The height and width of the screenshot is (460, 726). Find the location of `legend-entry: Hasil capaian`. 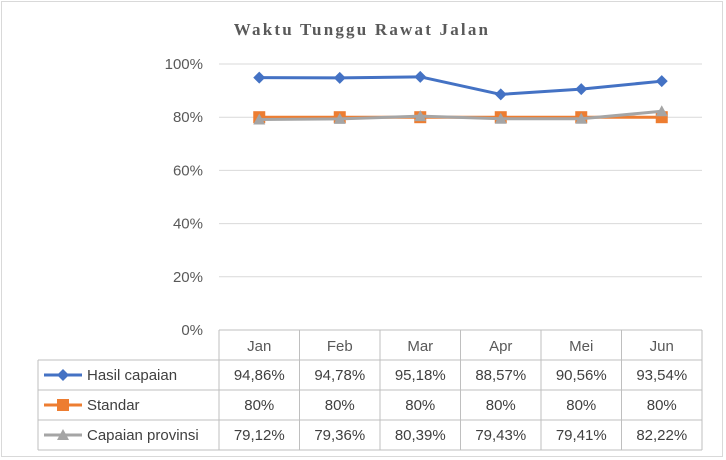

legend-entry: Hasil capaian is located at coordinates (132, 375).